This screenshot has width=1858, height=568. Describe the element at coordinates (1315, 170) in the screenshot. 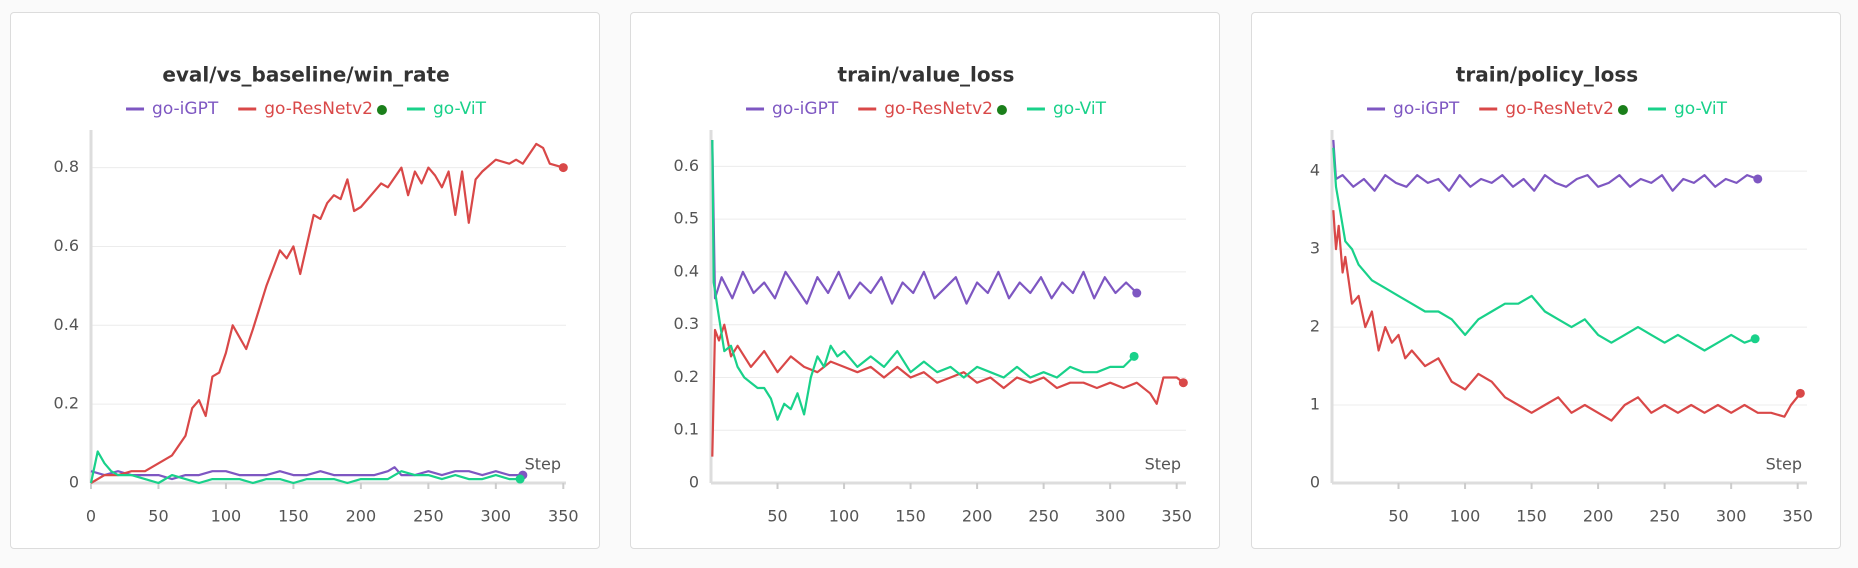

I see `y-tick-label: 4` at that location.